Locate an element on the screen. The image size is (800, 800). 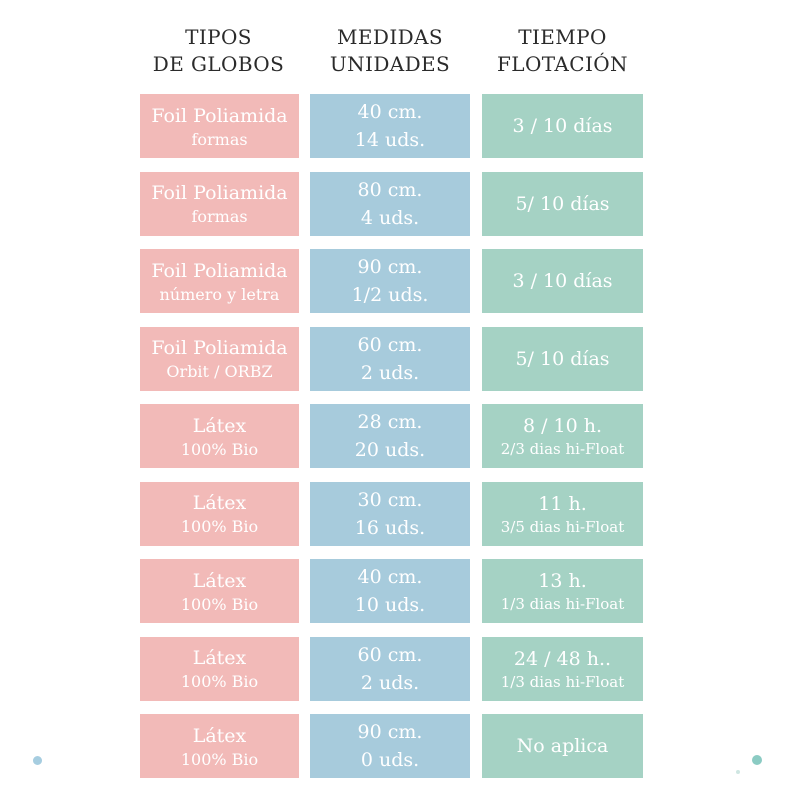
cell-line: 28 cm. is located at coordinates (390, 422).